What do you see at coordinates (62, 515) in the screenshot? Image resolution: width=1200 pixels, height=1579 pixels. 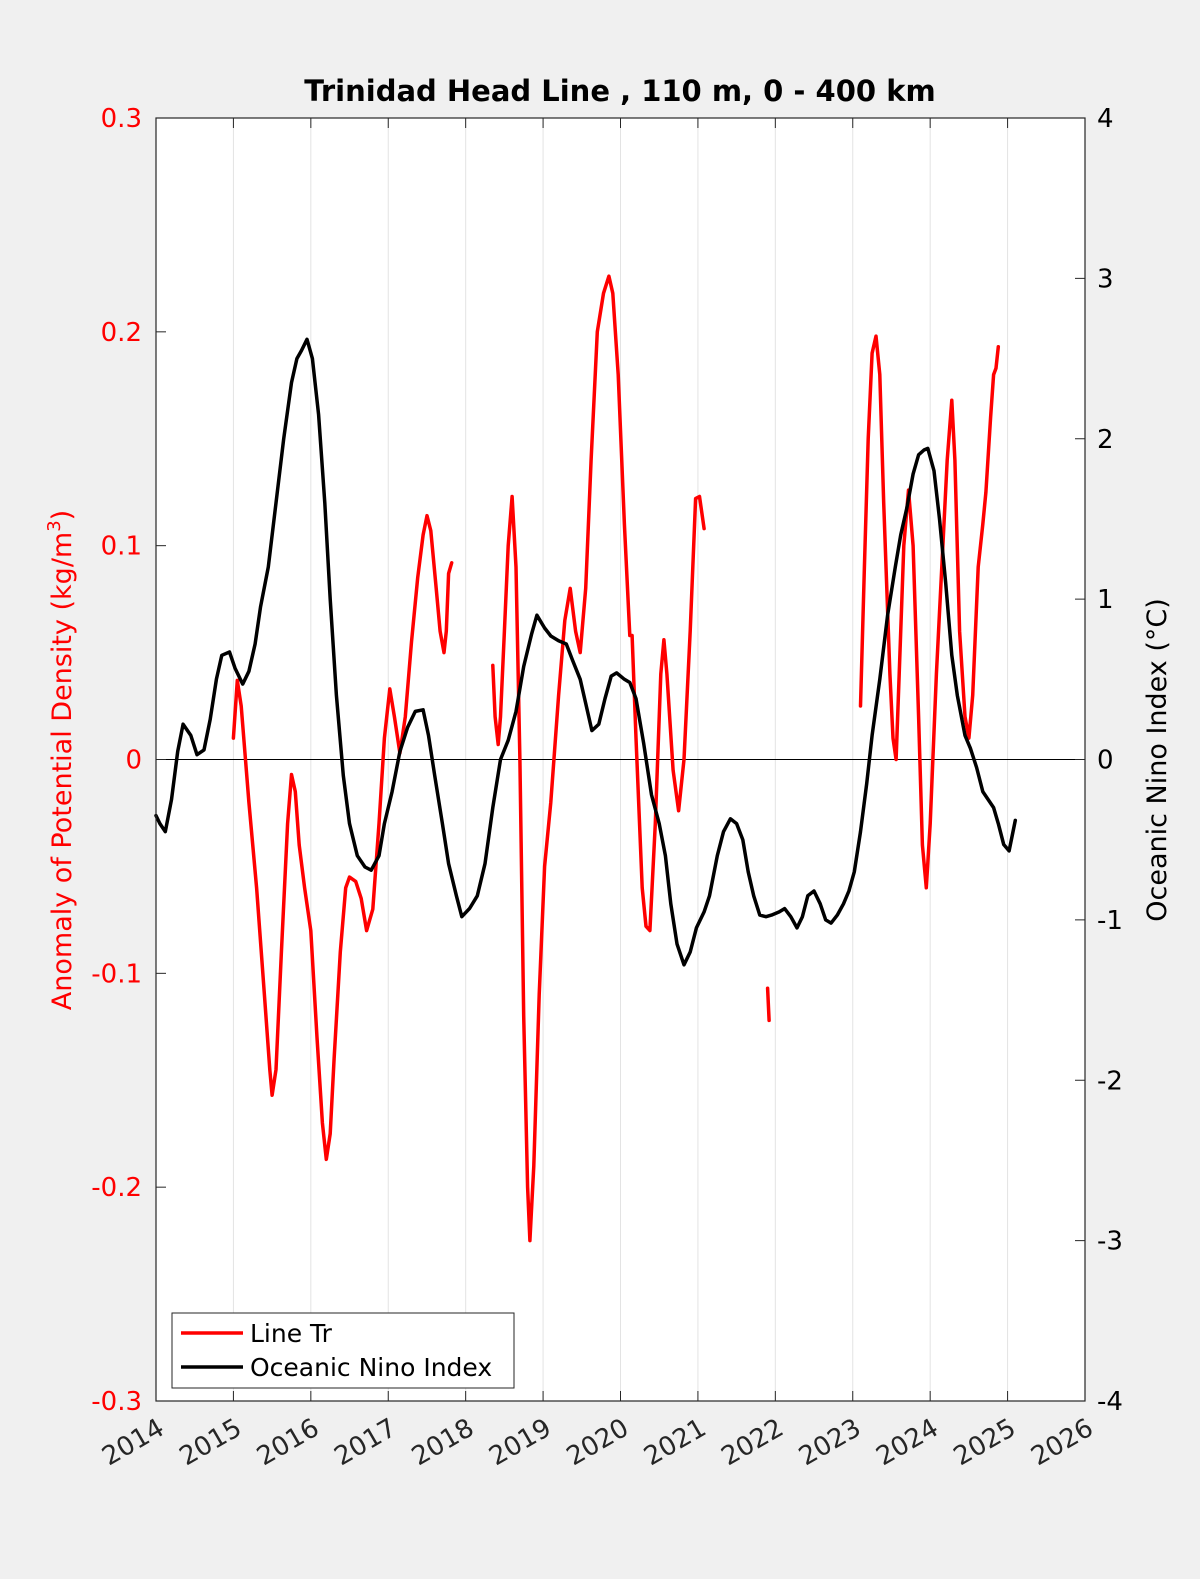 I see `left-axis-label-suffix: )` at bounding box center [62, 515].